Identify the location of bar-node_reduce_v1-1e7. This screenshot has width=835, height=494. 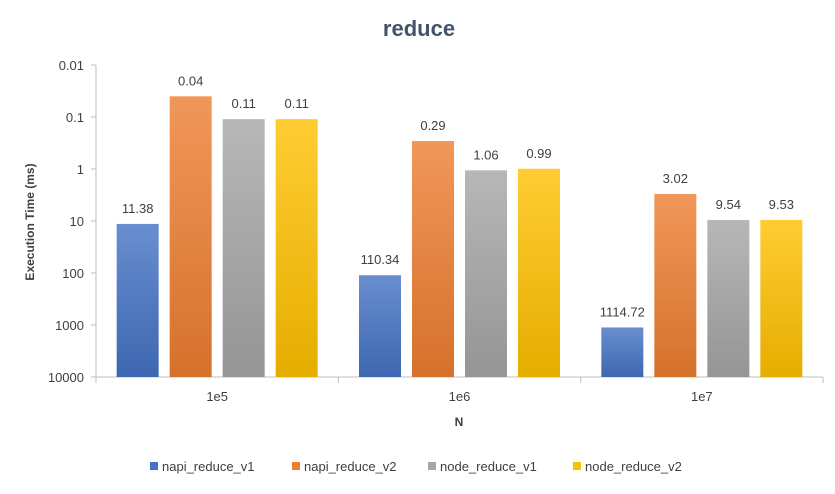
(728, 298).